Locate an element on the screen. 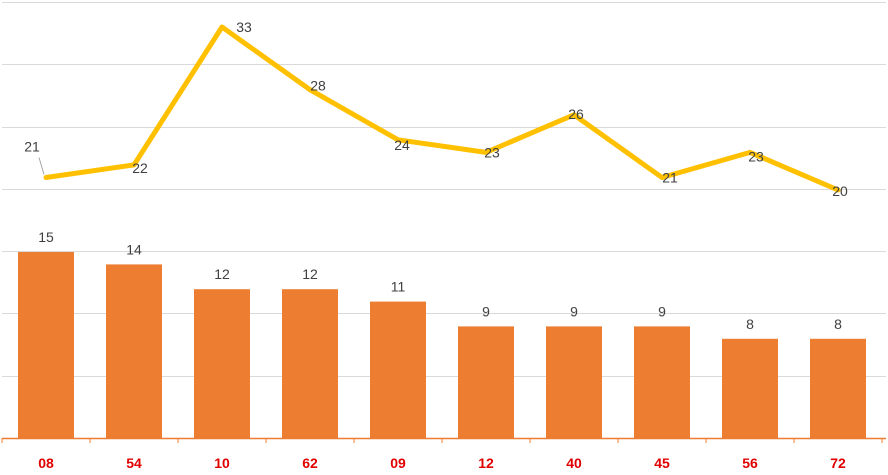 This screenshot has width=888, height=475. x-tick-labels: 08 54 10 62 09 12 40 45 56 72 is located at coordinates (442, 463).